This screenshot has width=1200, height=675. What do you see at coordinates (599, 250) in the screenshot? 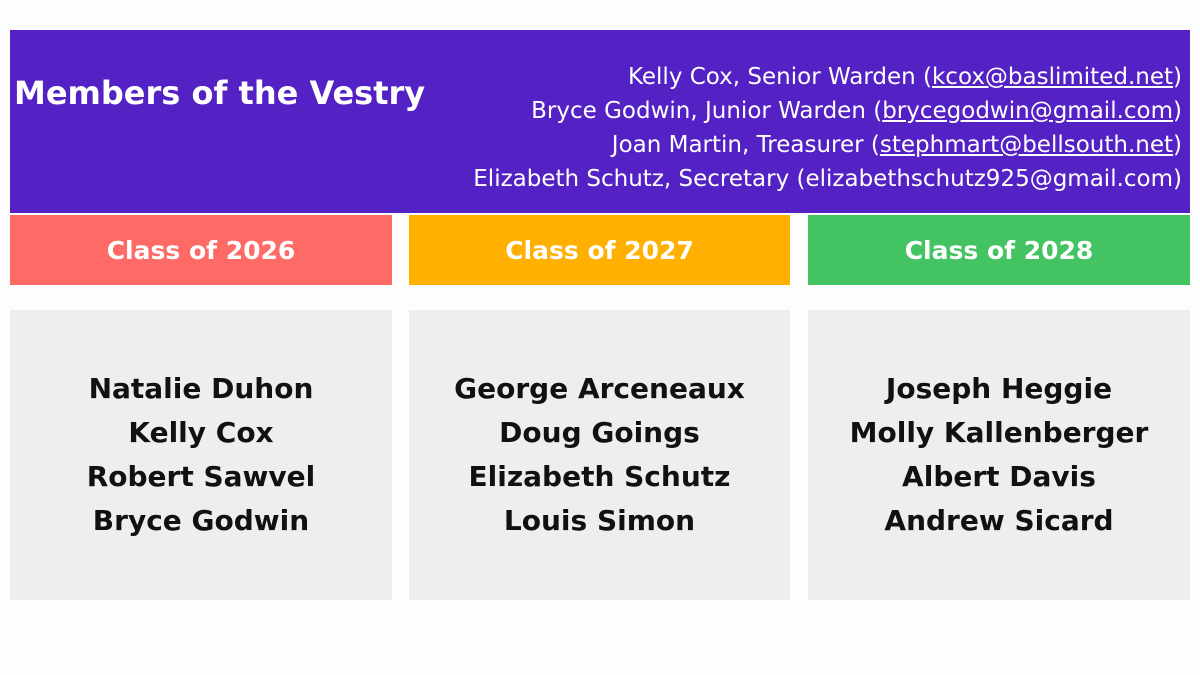
I see `class-header: Class of 2027` at bounding box center [599, 250].